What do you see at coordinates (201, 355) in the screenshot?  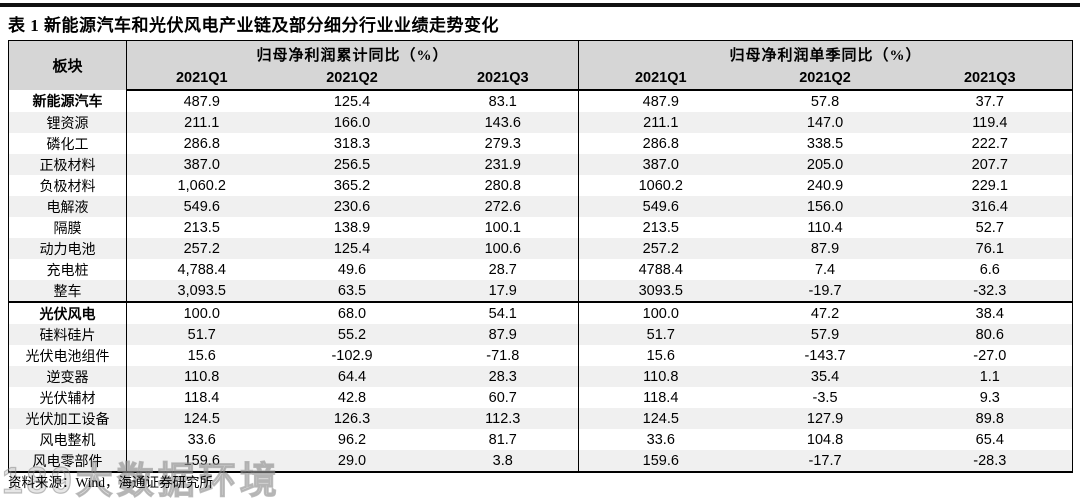 I see `cumulative-value-cell: 15.6` at bounding box center [201, 355].